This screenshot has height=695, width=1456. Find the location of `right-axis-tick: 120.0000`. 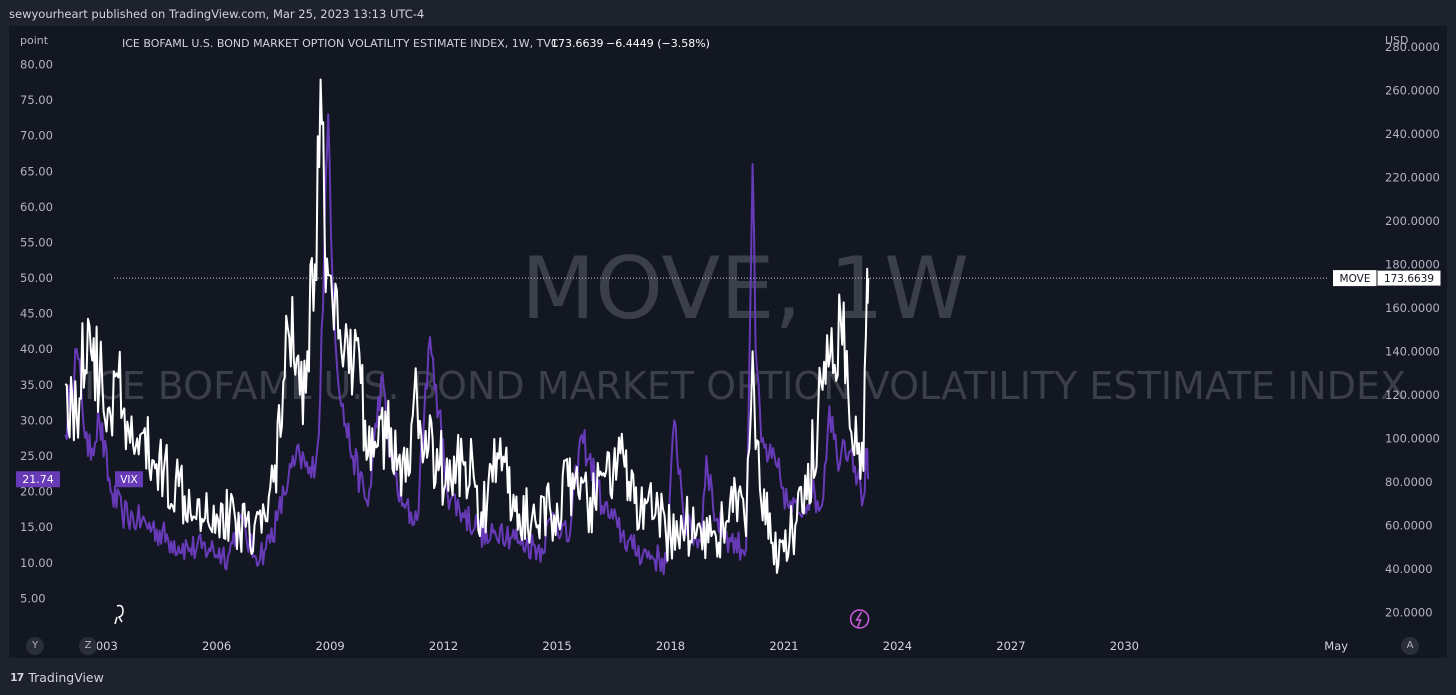

right-axis-tick: 120.0000 is located at coordinates (1412, 395).